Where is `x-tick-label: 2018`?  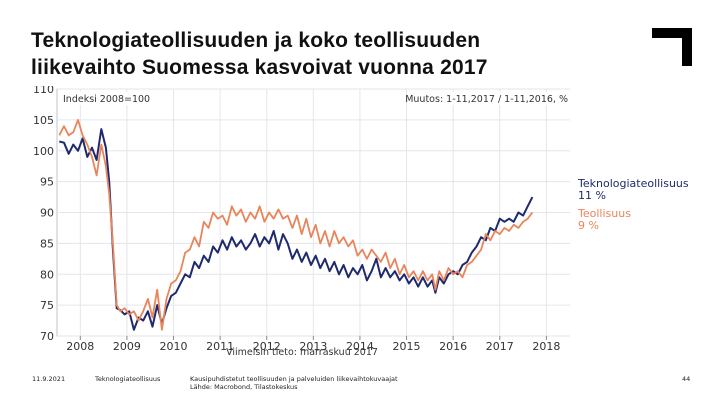 x-tick-label: 2018 is located at coordinates (546, 346).